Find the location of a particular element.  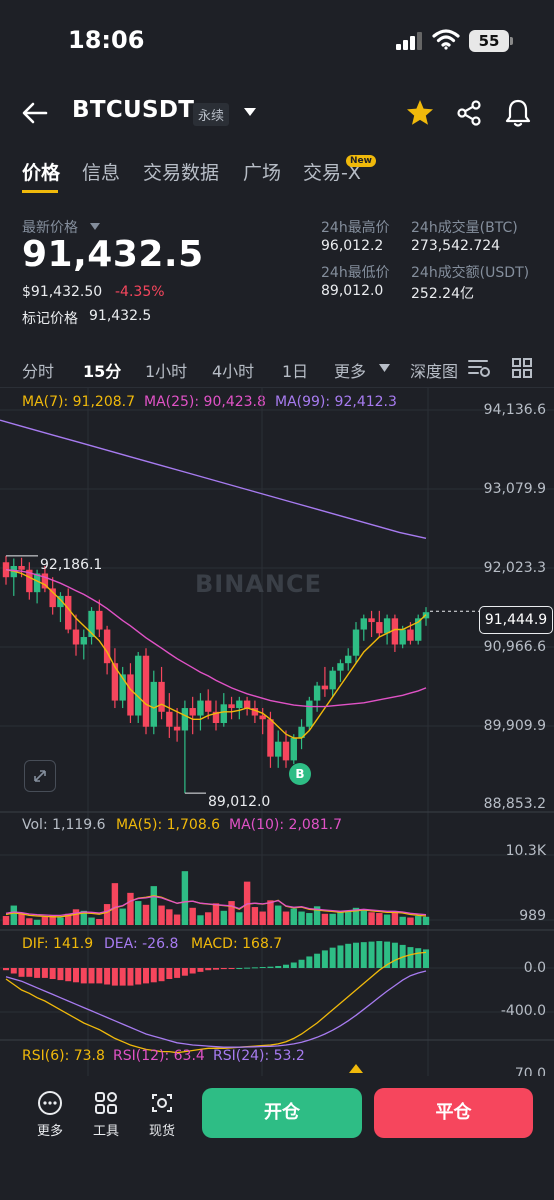

interval-depth: 深度图 is located at coordinates (434, 371).